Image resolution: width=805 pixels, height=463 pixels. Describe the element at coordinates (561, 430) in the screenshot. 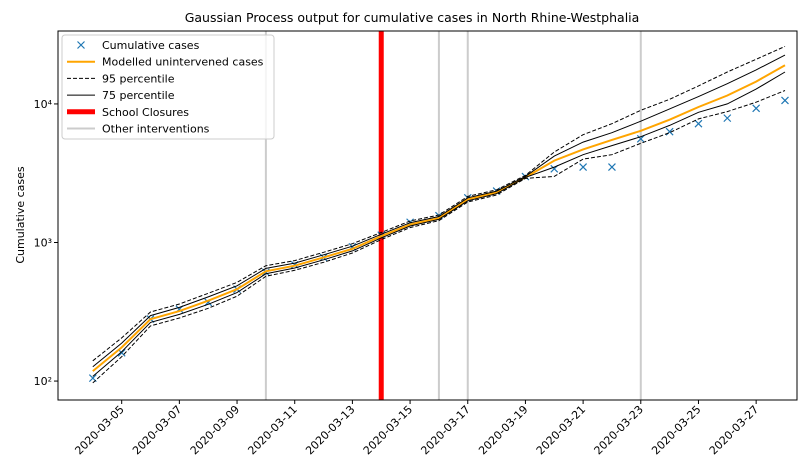

I see `x-tick-label: 2020-03-21` at that location.